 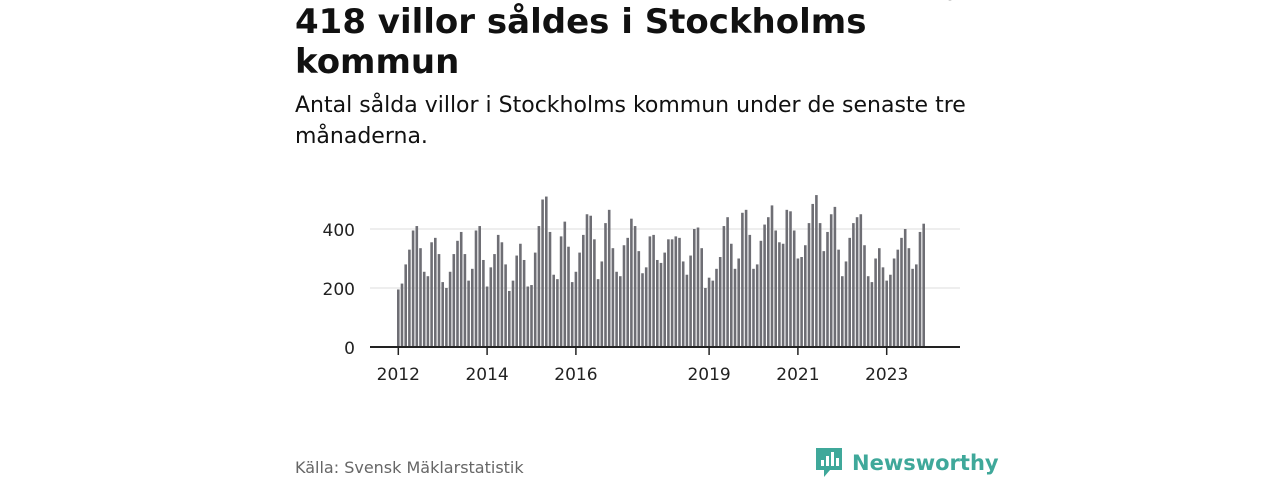 I want to click on bar-chart-icon, so click(x=829, y=462).